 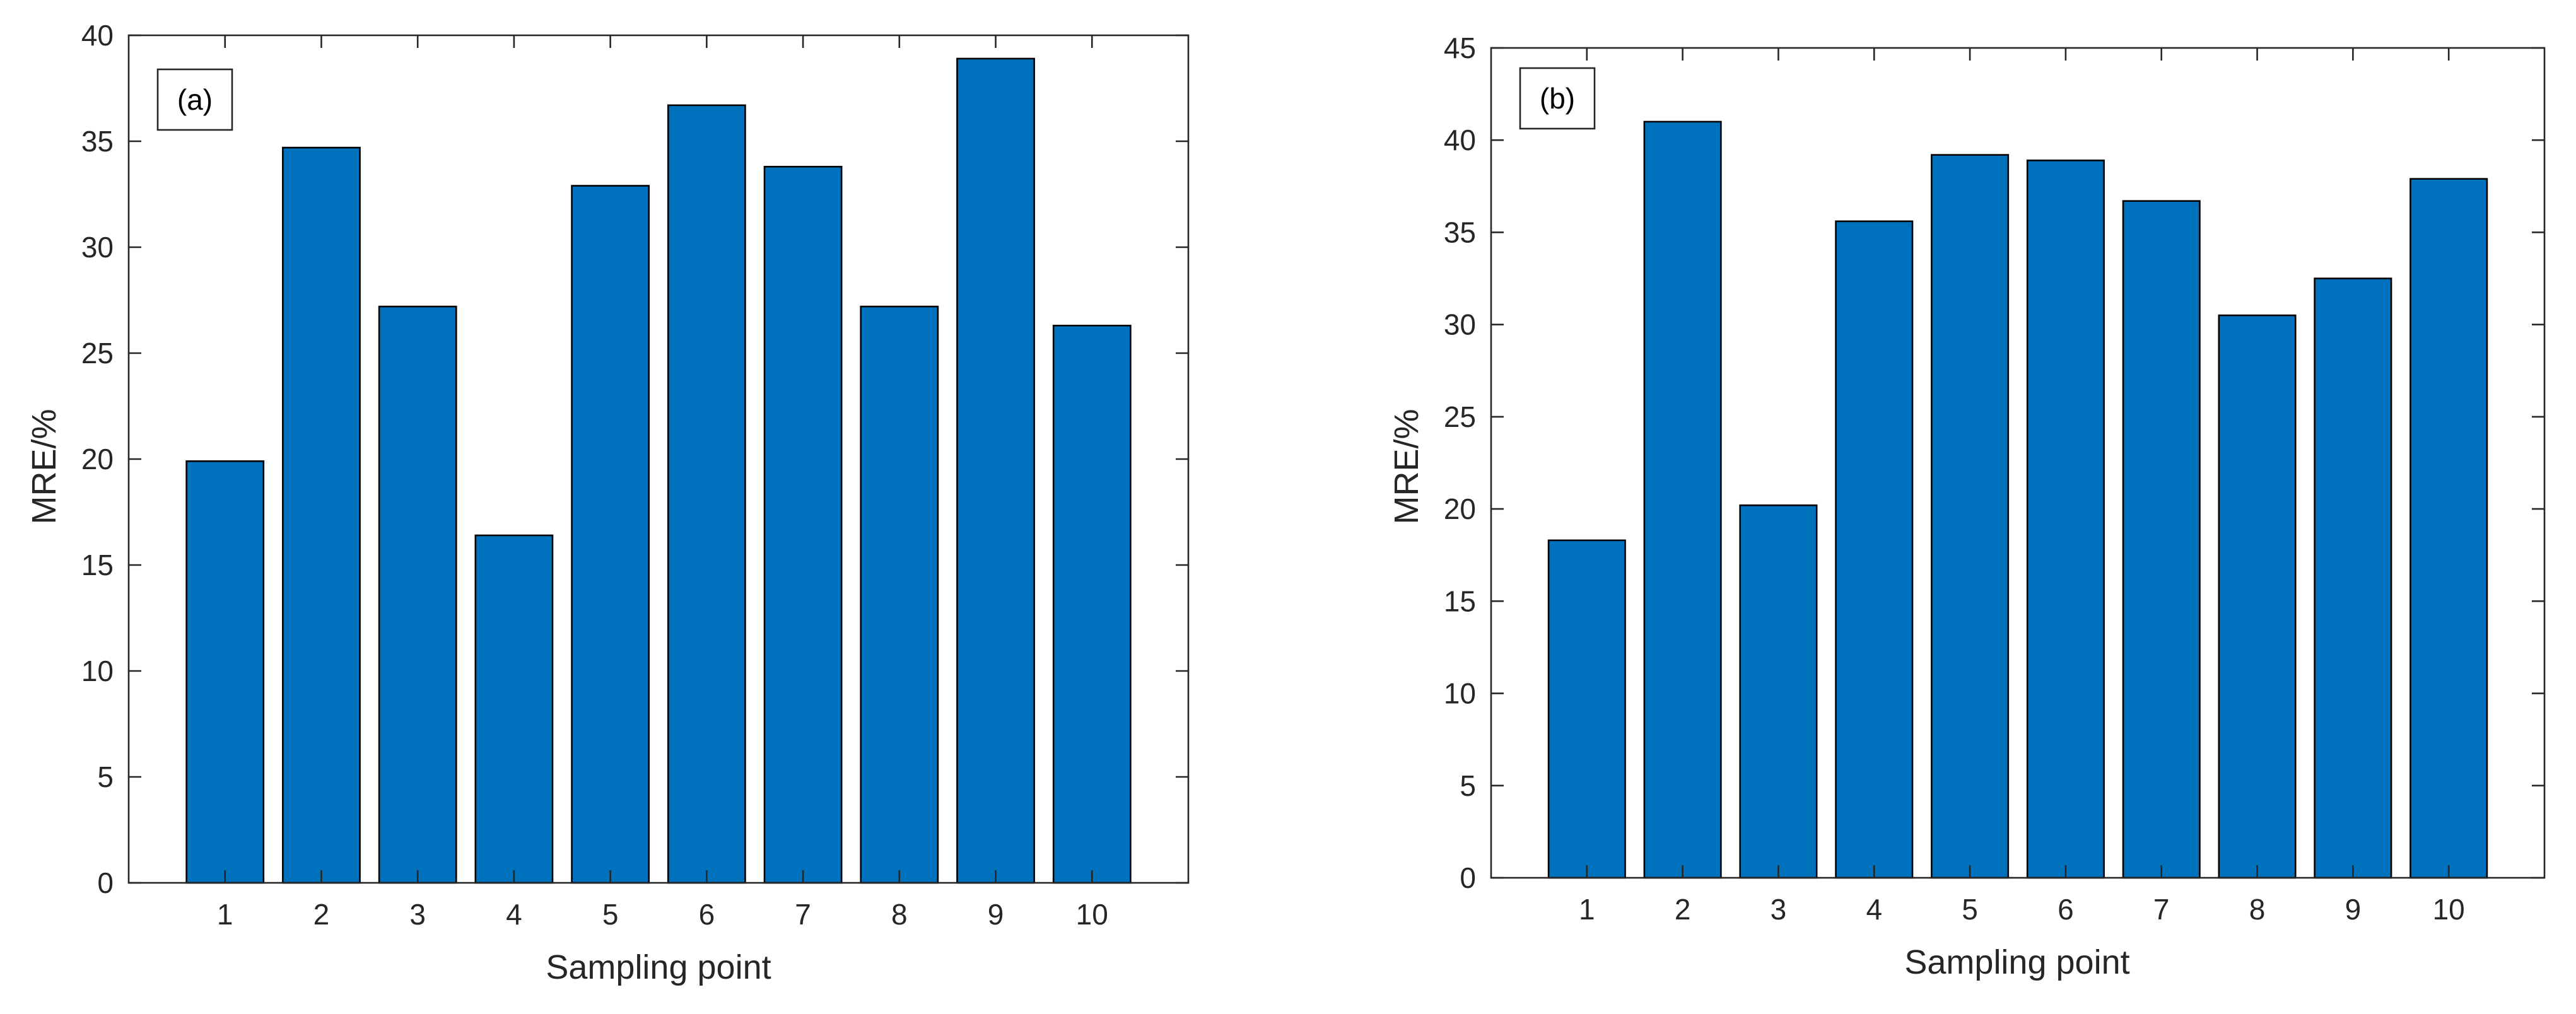 I want to click on x-tick-label-b-9: 9, so click(x=2353, y=909).